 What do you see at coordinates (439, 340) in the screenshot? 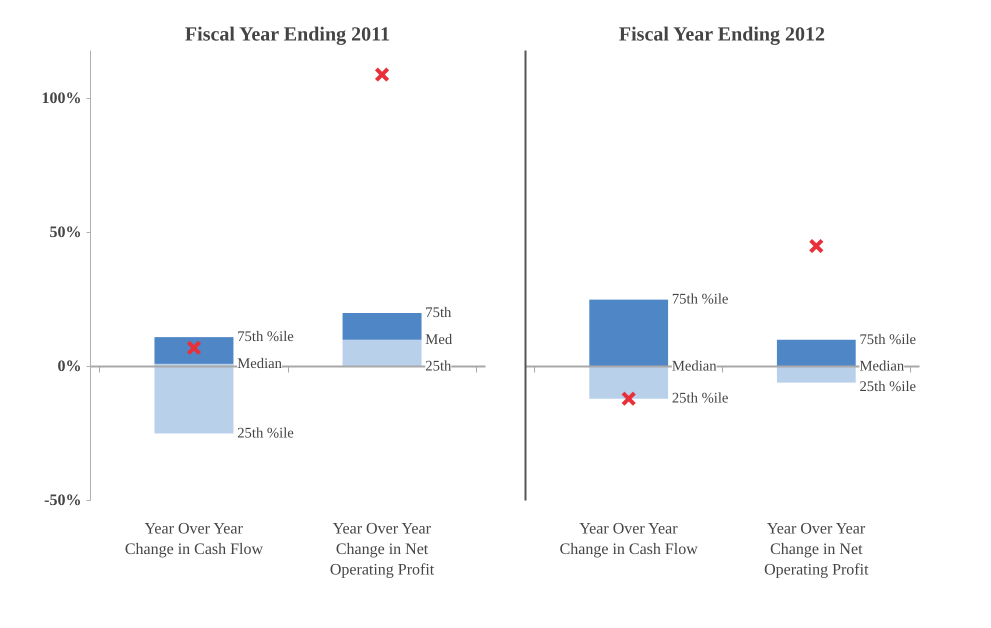
I see `annotation: Med` at bounding box center [439, 340].